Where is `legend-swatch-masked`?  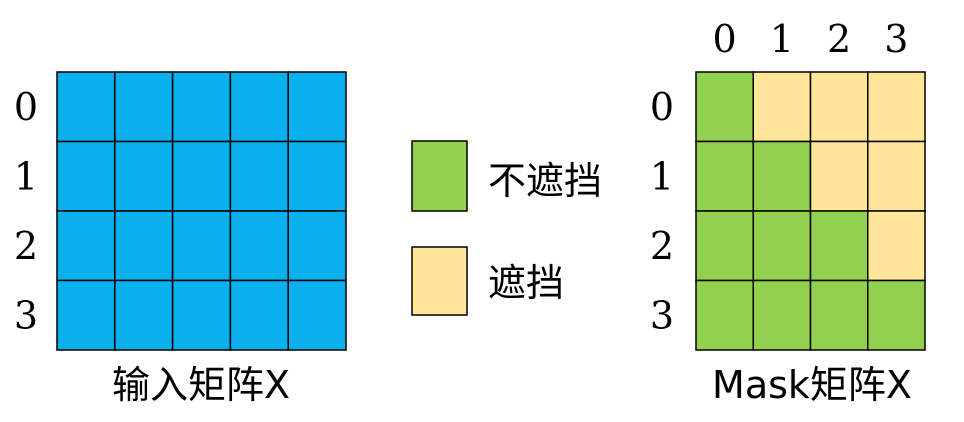 legend-swatch-masked is located at coordinates (439, 281).